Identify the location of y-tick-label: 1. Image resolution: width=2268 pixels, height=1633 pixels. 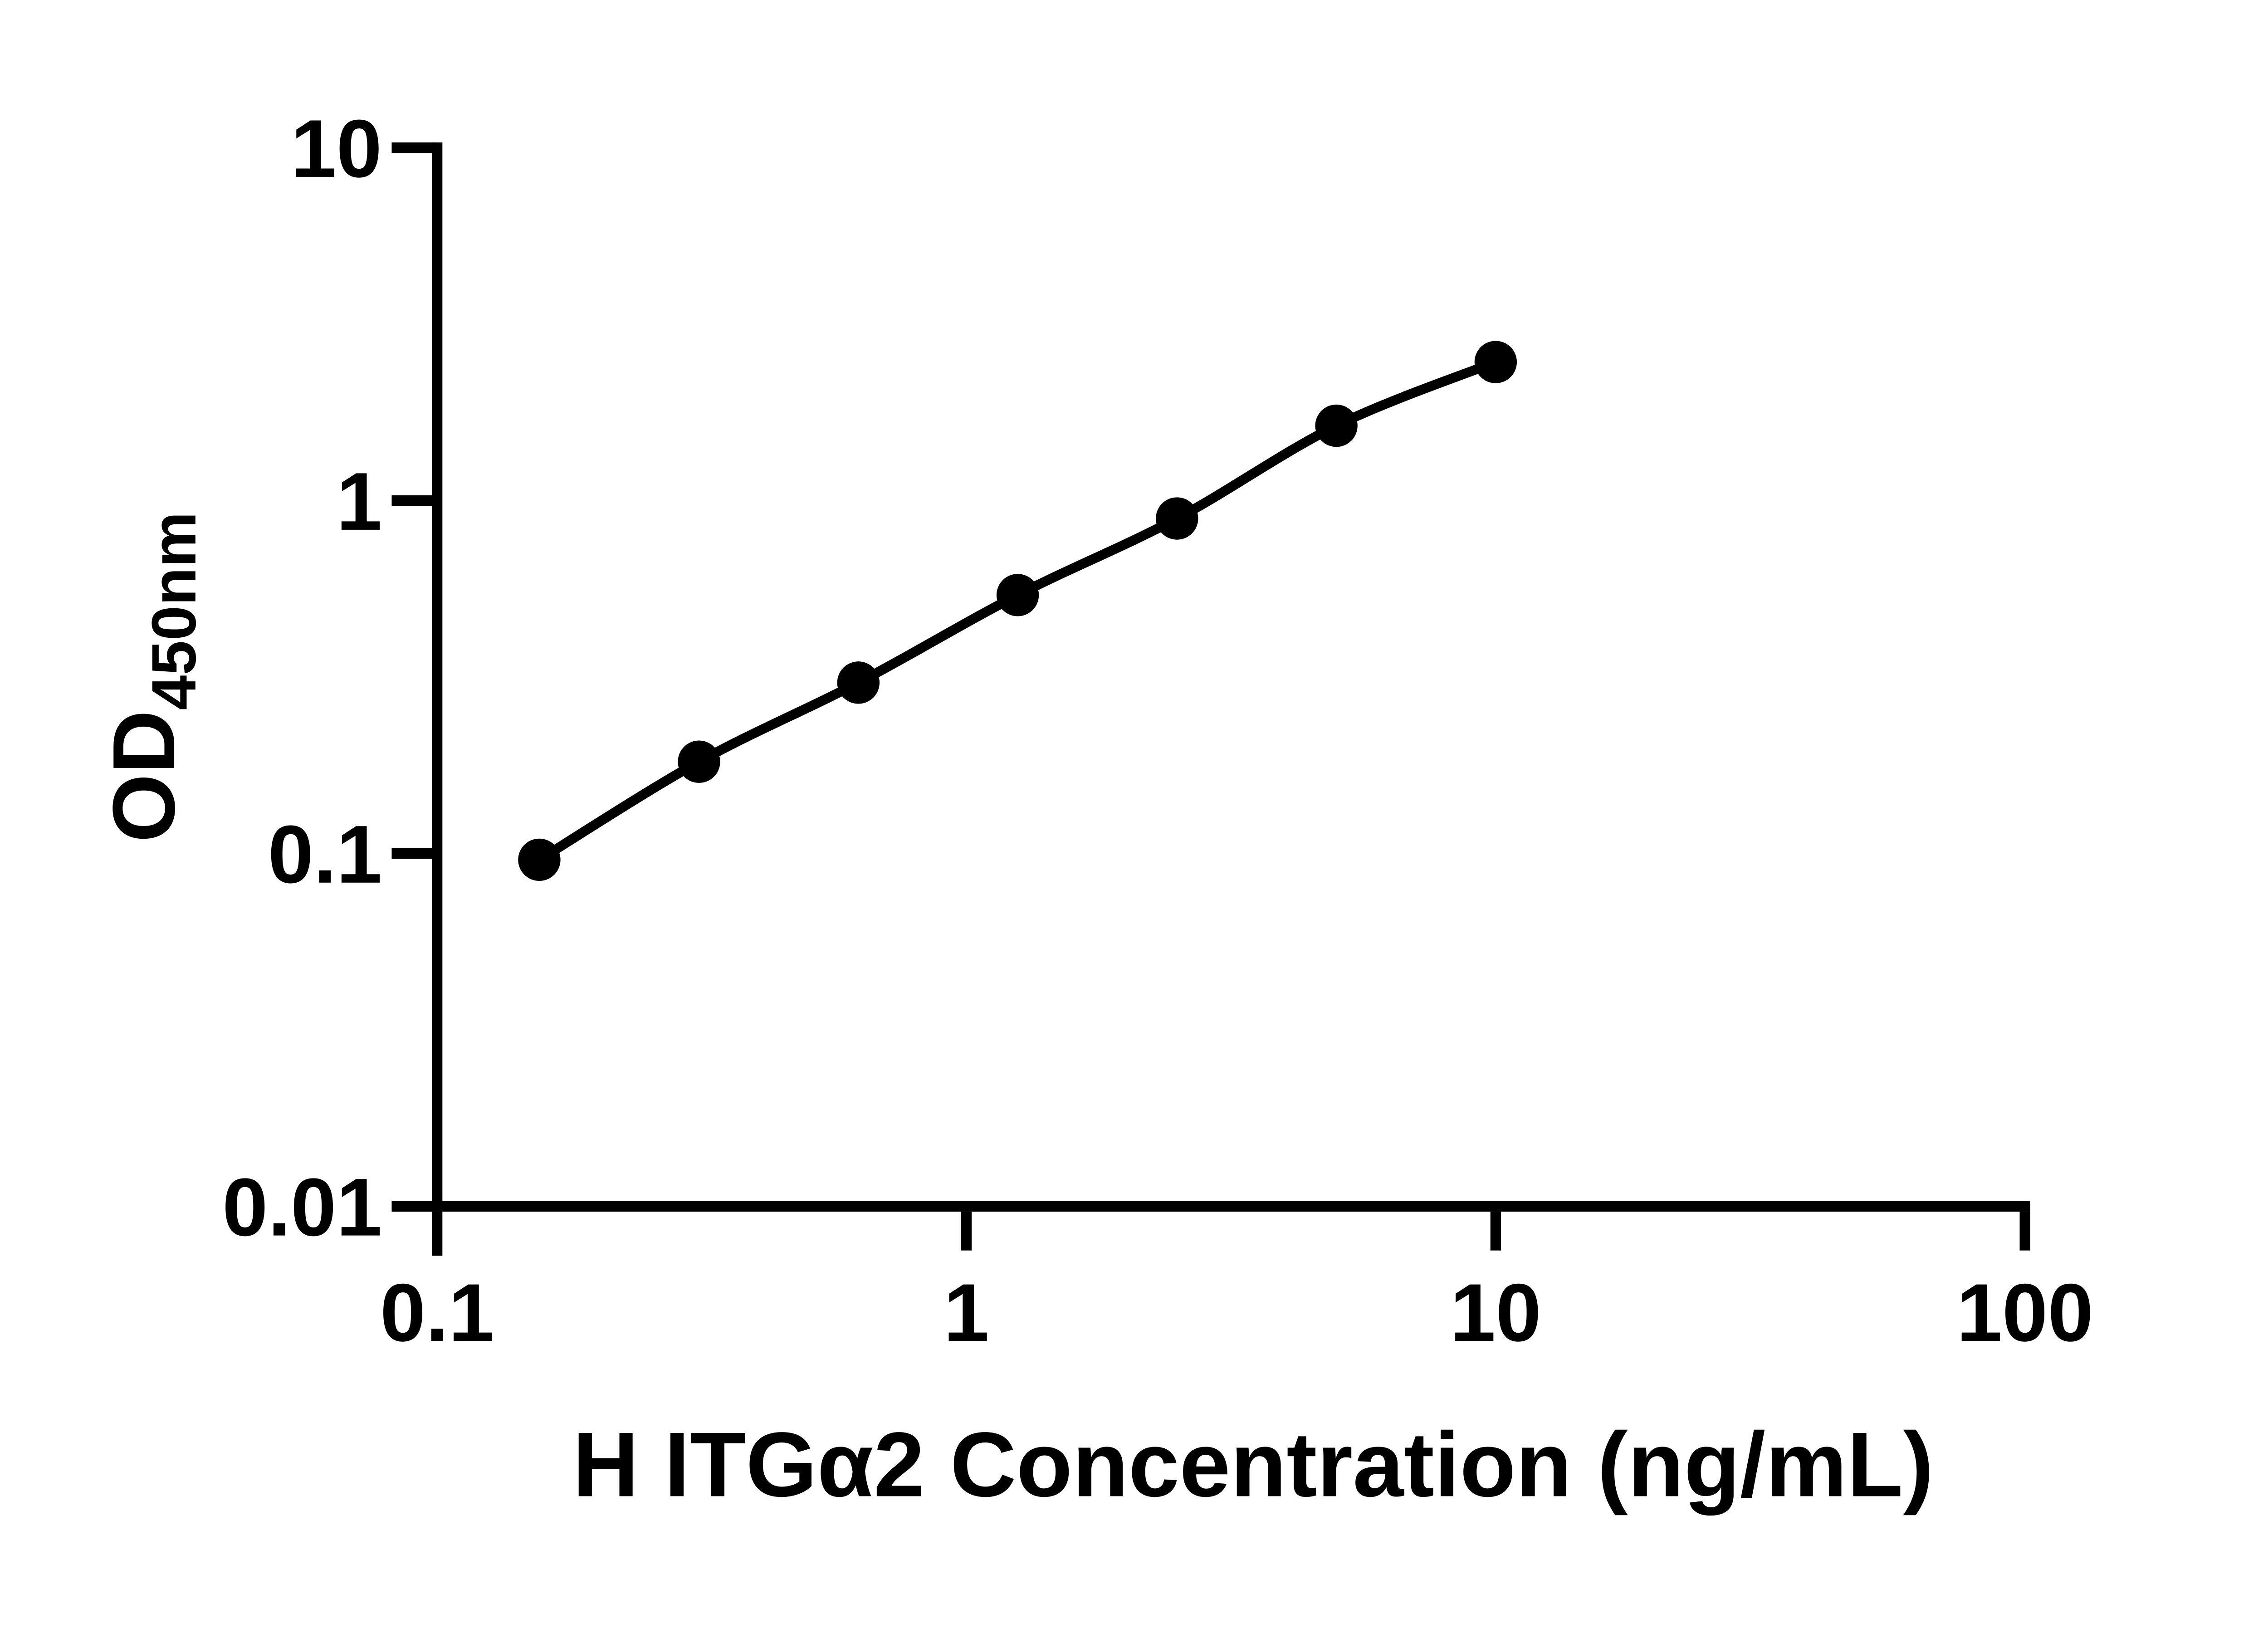
(359, 502).